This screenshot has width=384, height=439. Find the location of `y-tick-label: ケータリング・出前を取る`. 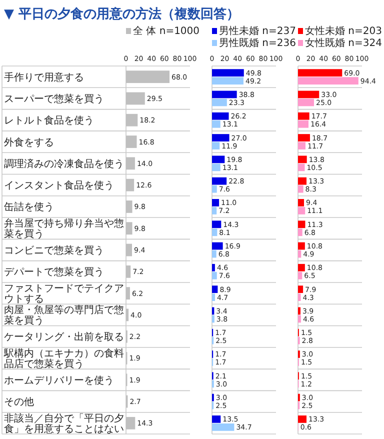

y-tick-label: ケータリング・出前を取る is located at coordinates (64, 337).